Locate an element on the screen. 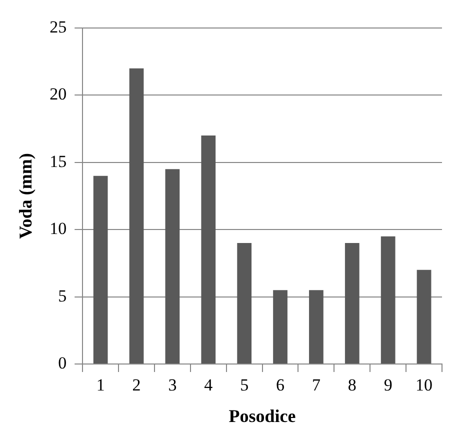 The height and width of the screenshot is (444, 468). x-tick-label: 4 is located at coordinates (209, 385).